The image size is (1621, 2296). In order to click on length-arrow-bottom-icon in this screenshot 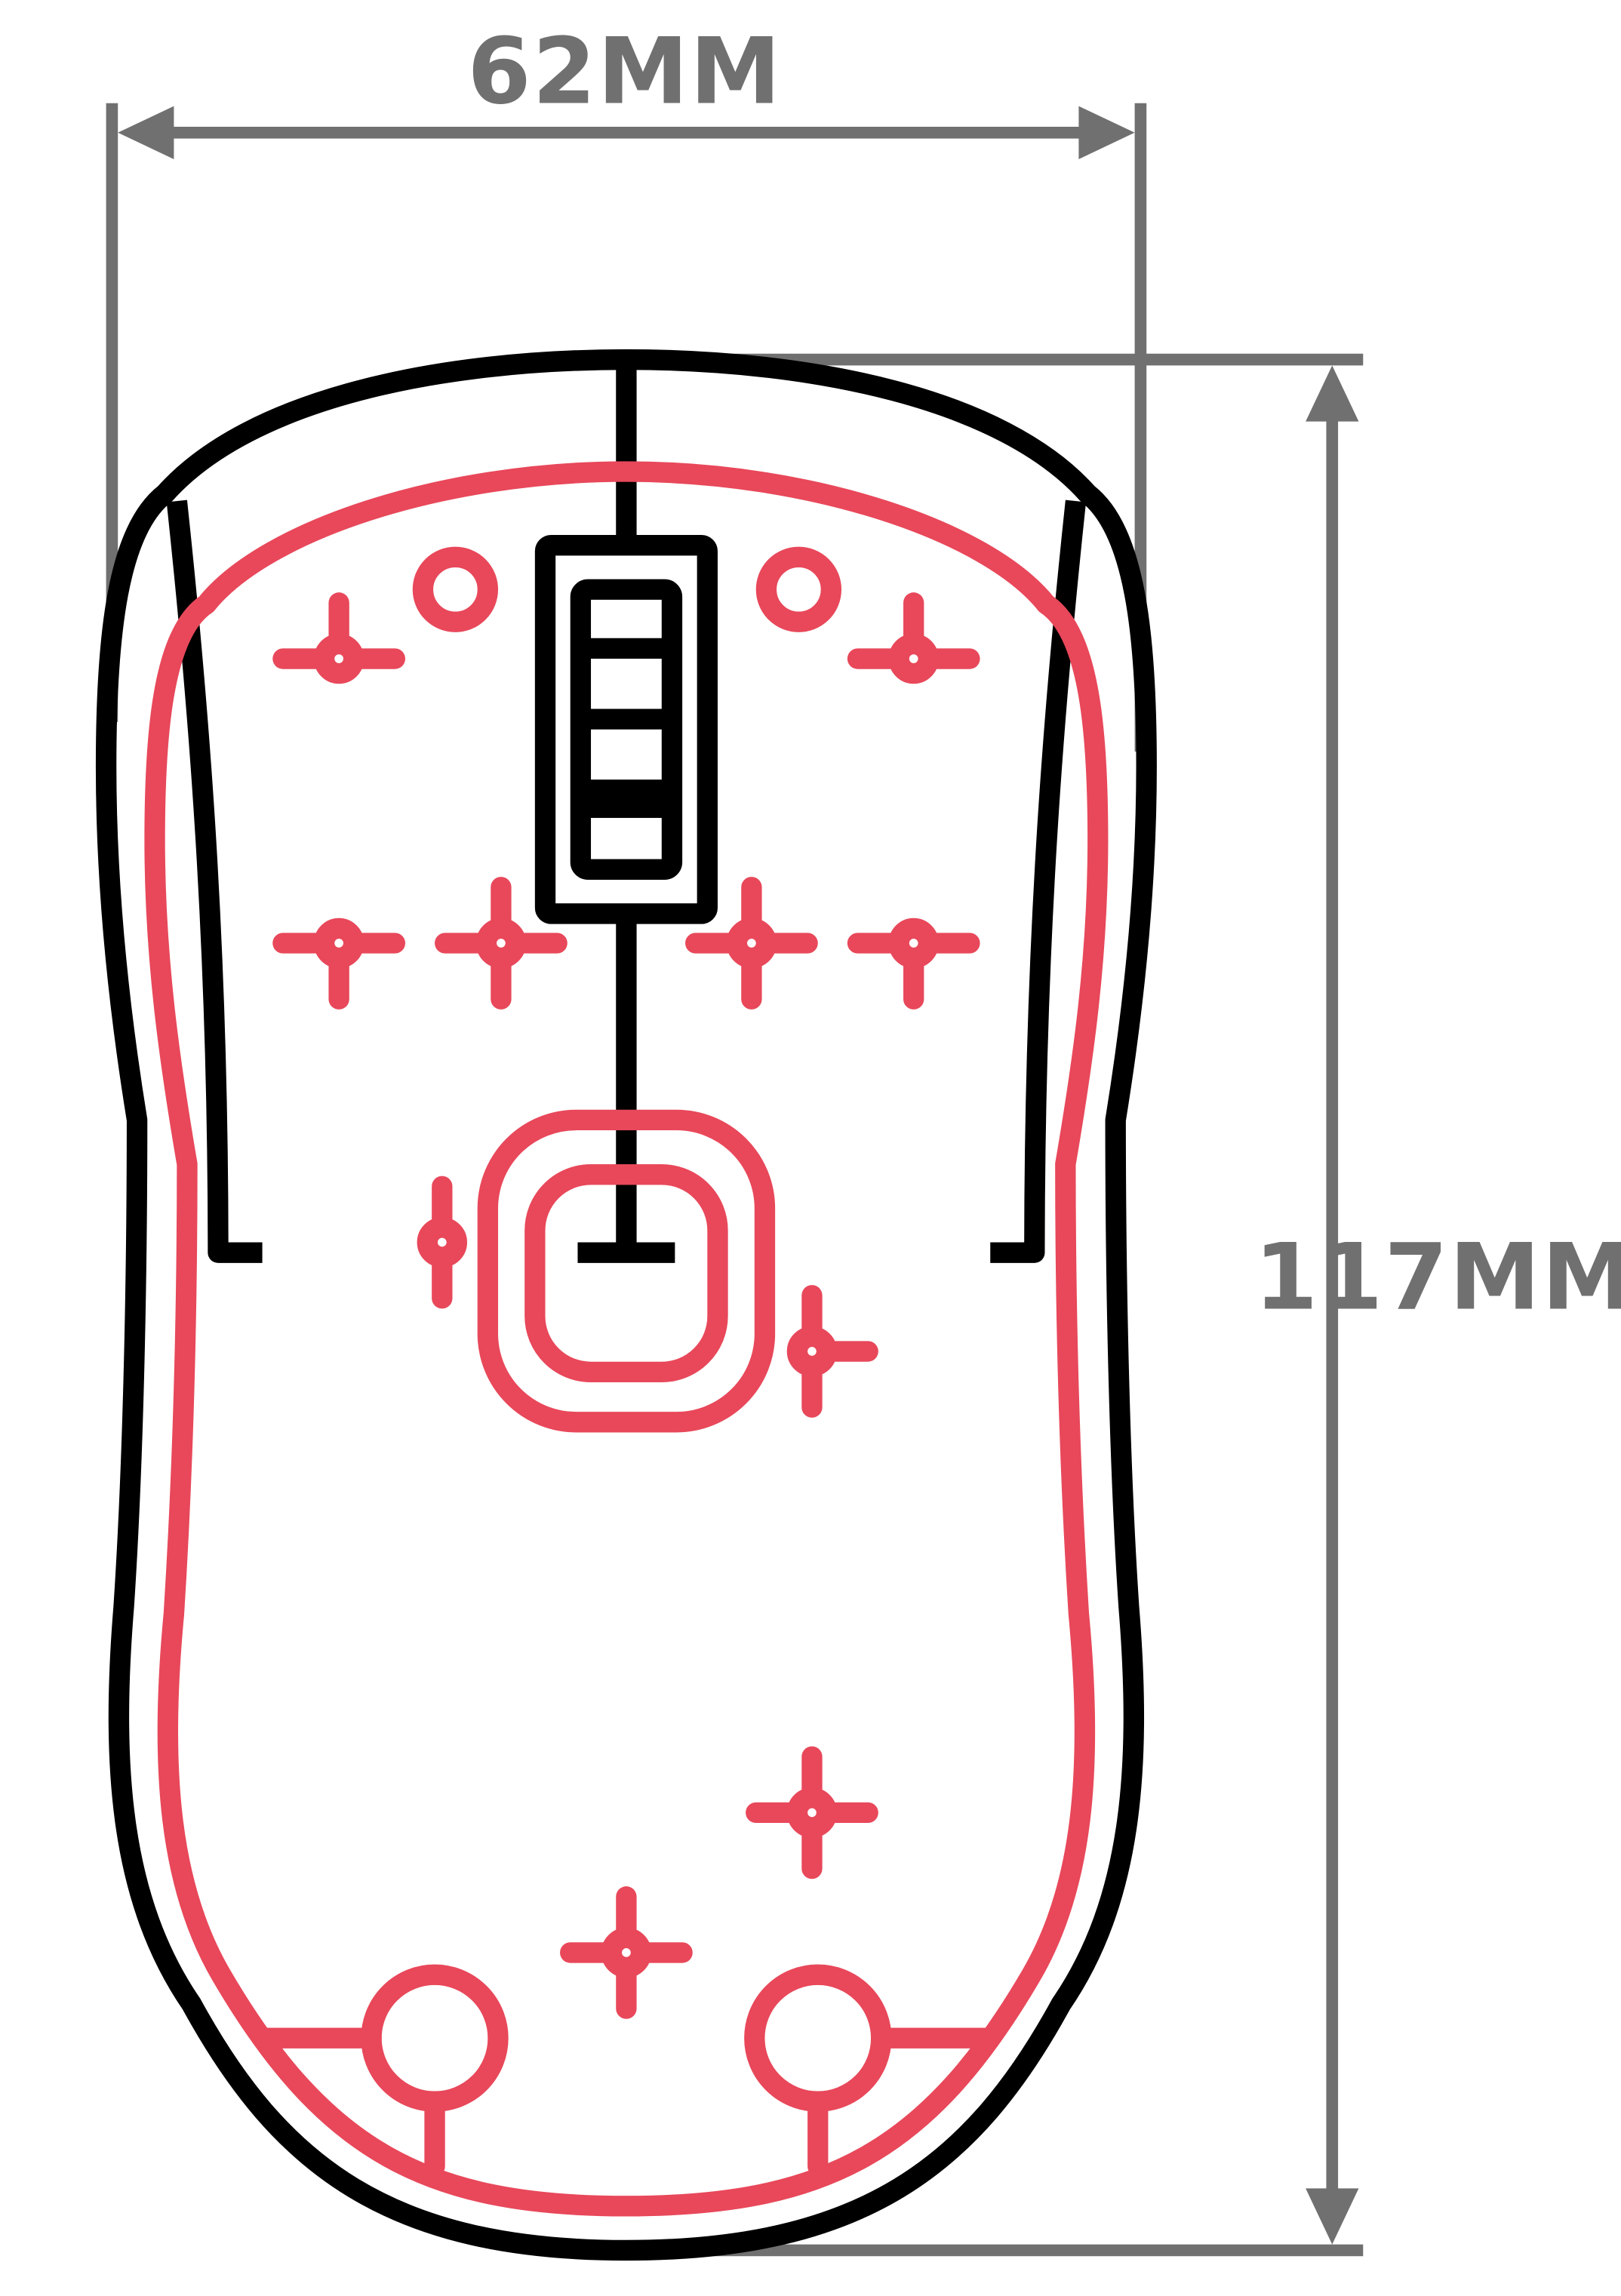, I will do `click(1332, 2216)`.